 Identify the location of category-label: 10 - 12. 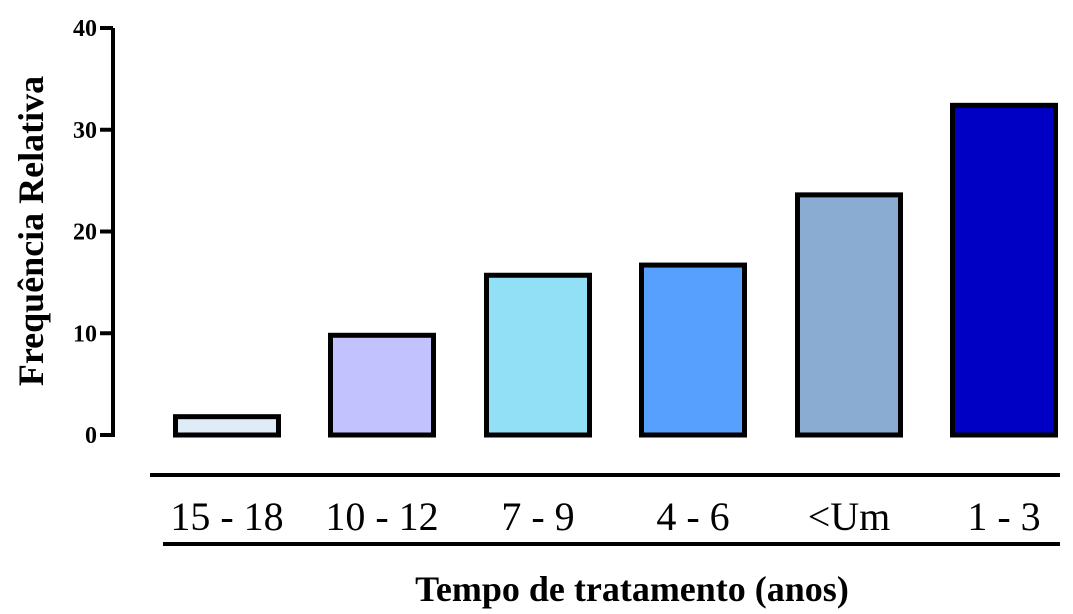
(381, 516).